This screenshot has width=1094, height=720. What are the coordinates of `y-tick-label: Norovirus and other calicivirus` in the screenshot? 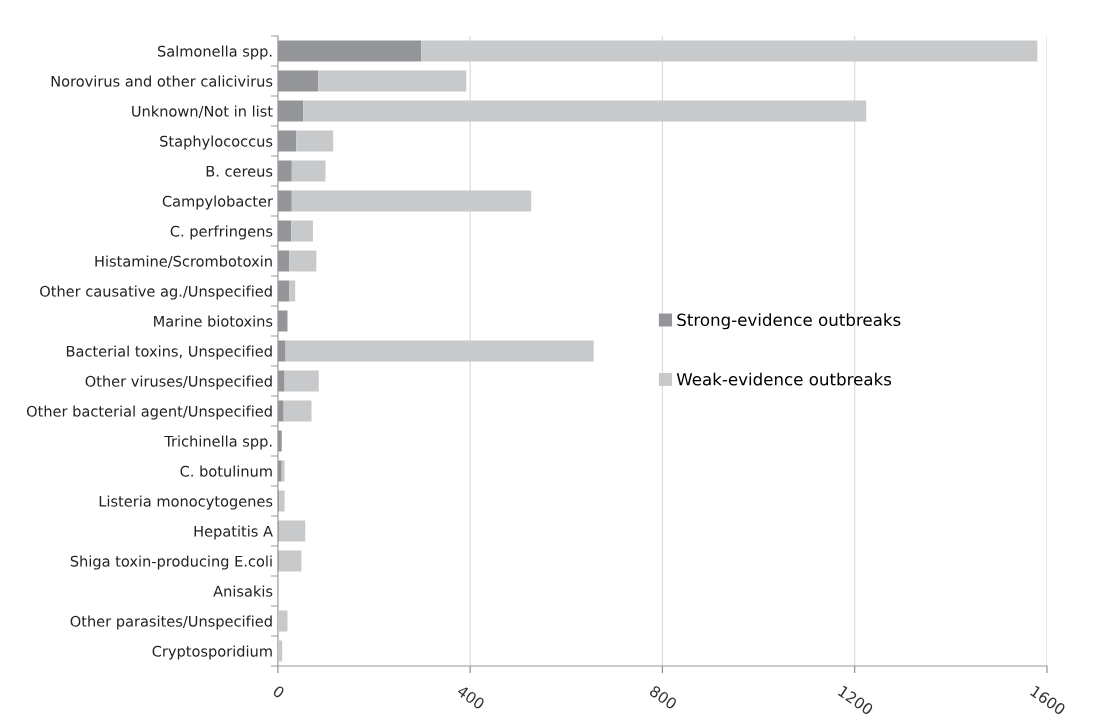 It's located at (162, 81).